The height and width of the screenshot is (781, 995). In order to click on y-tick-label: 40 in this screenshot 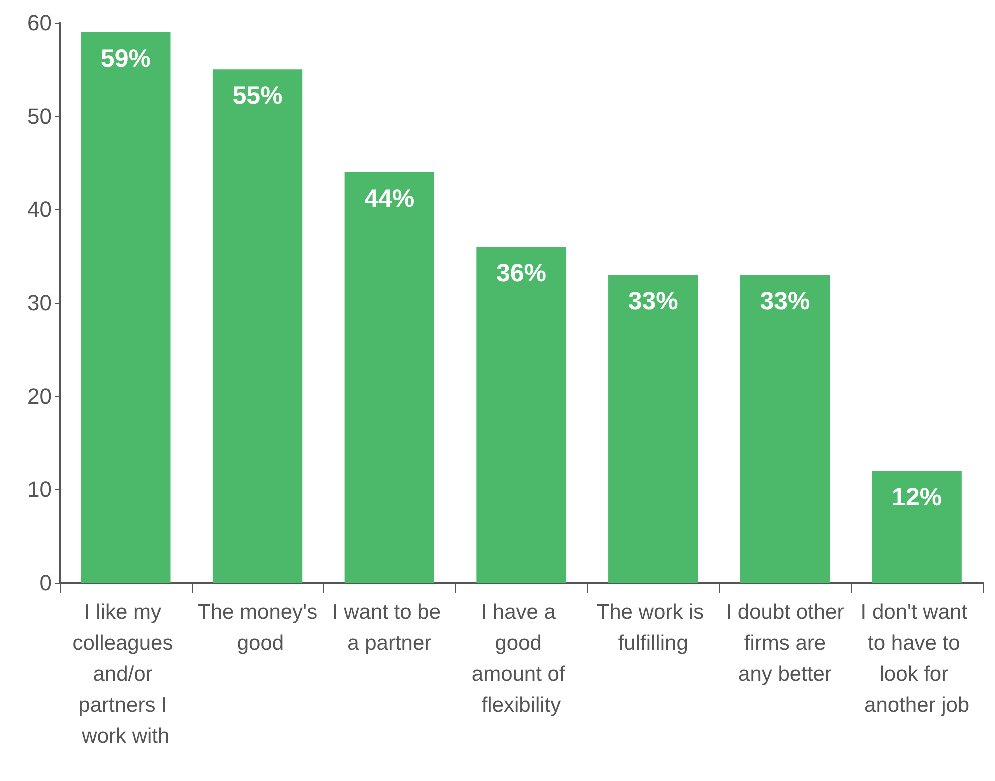, I will do `click(40, 209)`.